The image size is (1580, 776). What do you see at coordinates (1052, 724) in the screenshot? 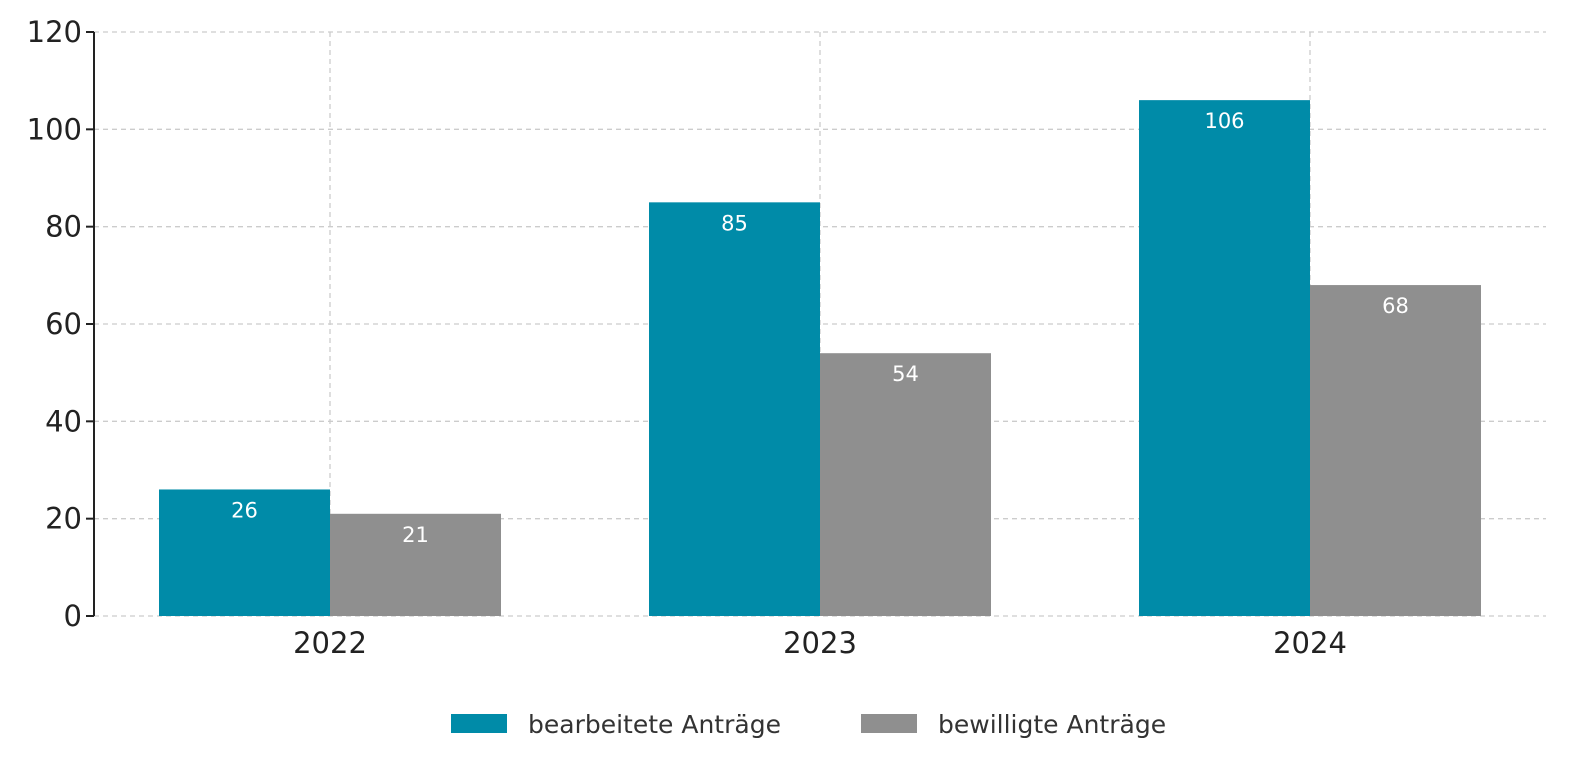
I see `legend-label: bewilligte Anträge` at bounding box center [1052, 724].